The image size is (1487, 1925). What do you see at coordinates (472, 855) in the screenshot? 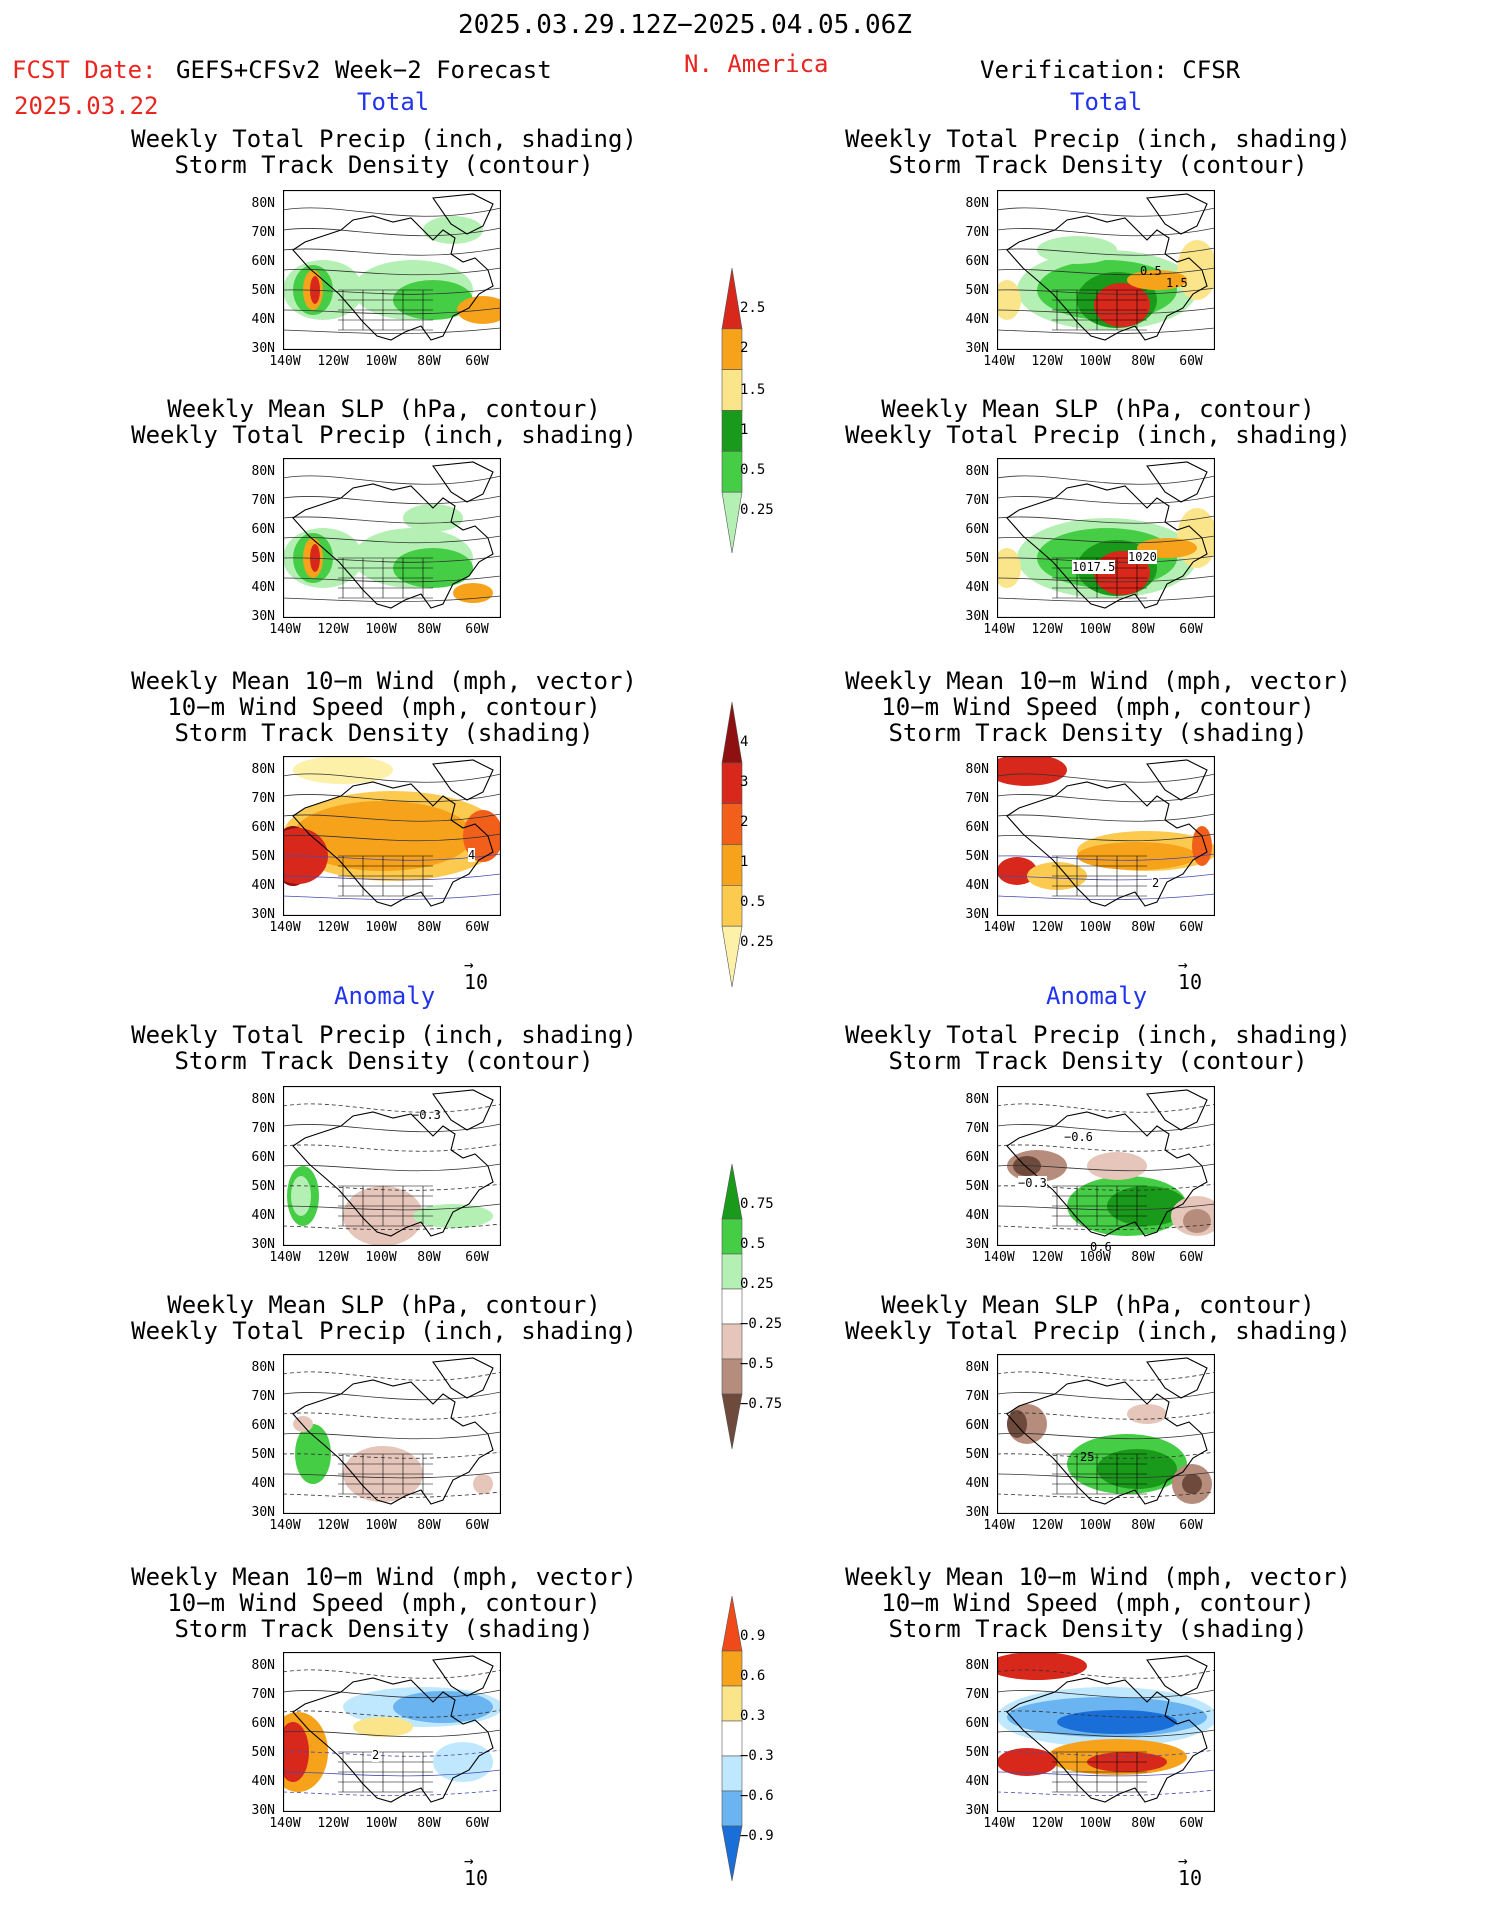
I see `map-label: 4` at bounding box center [472, 855].